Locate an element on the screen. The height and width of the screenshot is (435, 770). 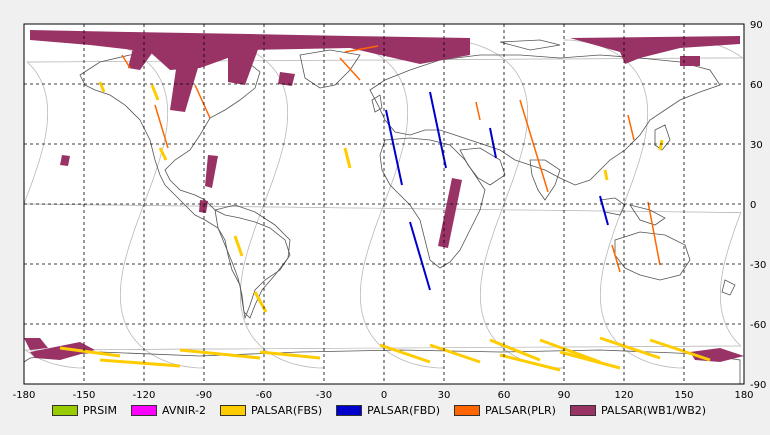
legend-label: AVNIR-2 is located at coordinates (184, 410).